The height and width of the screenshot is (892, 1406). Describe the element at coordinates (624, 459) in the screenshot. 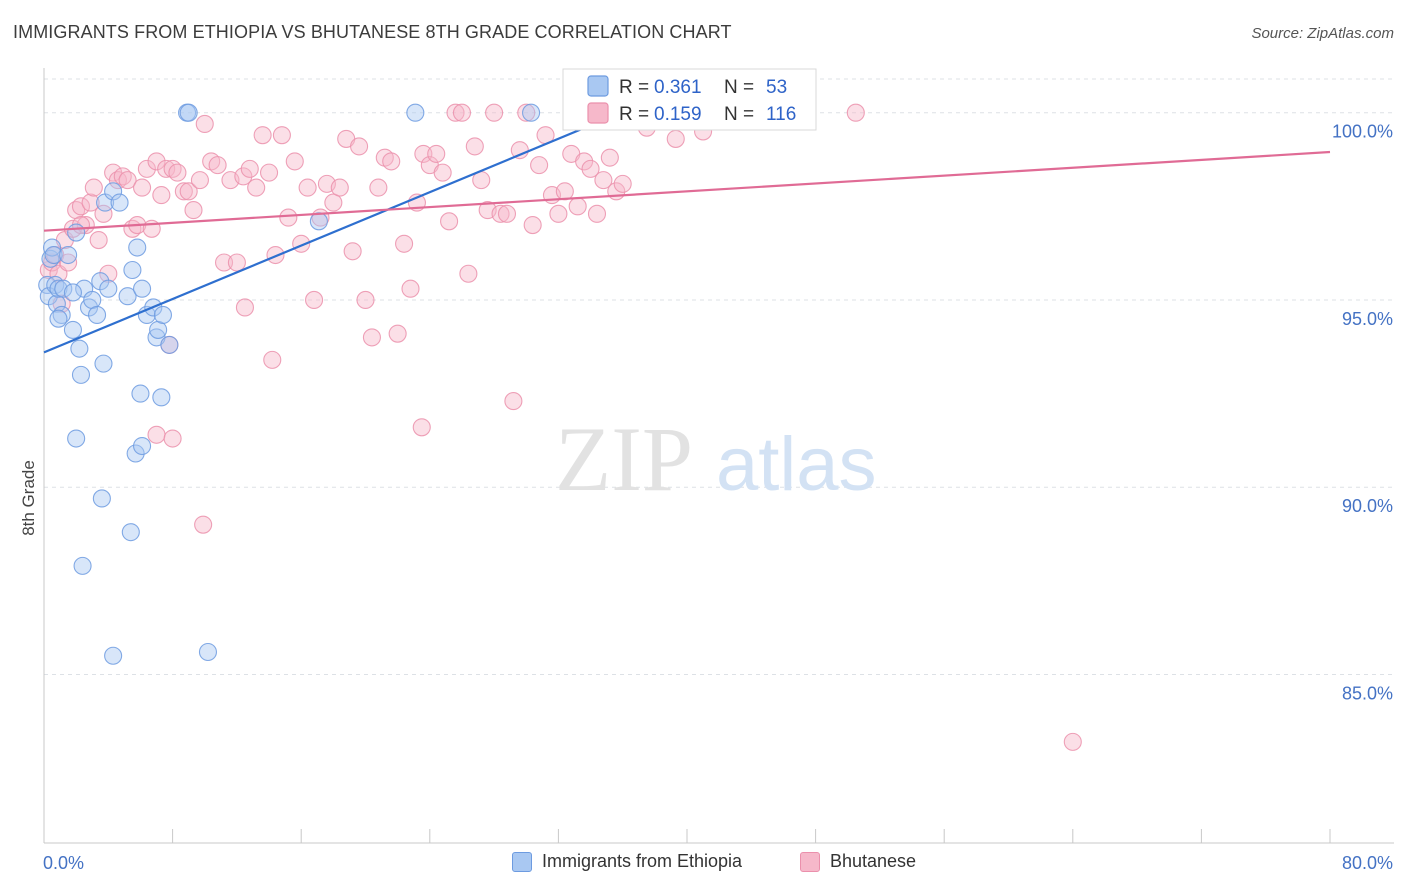

I see `watermark-zip: ZIP` at that location.